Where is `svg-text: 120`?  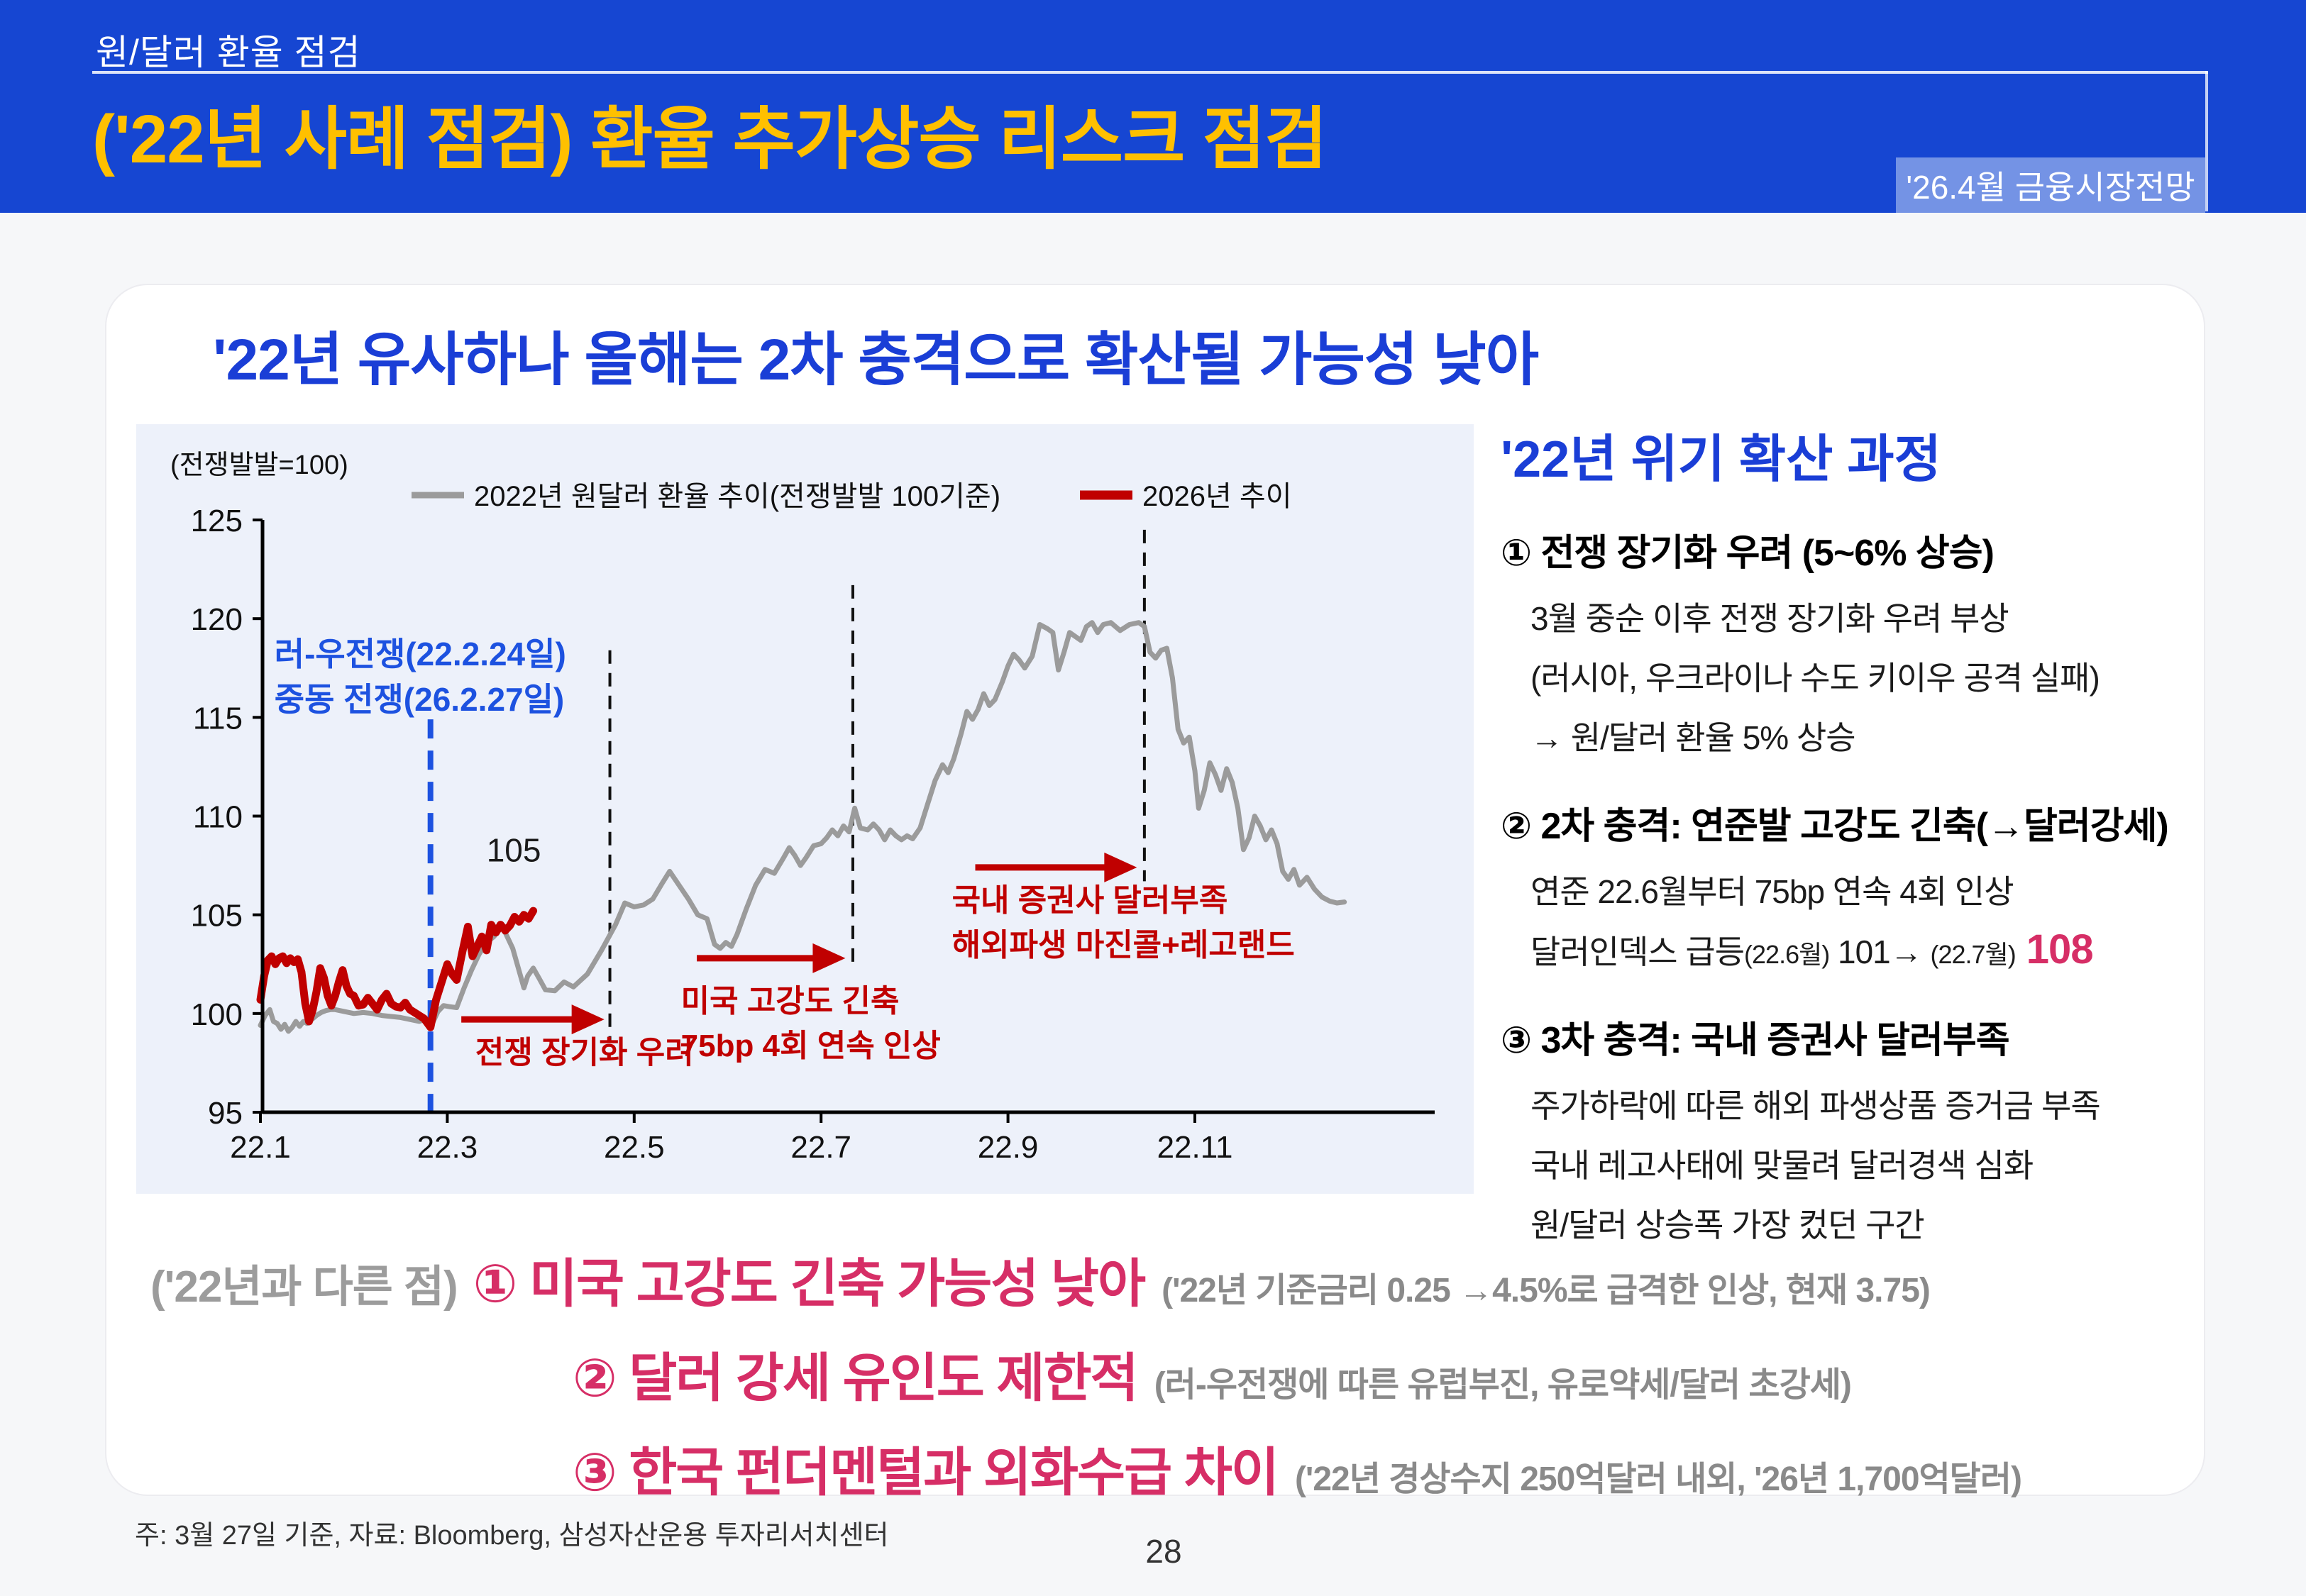 svg-text: 120 is located at coordinates (217, 620).